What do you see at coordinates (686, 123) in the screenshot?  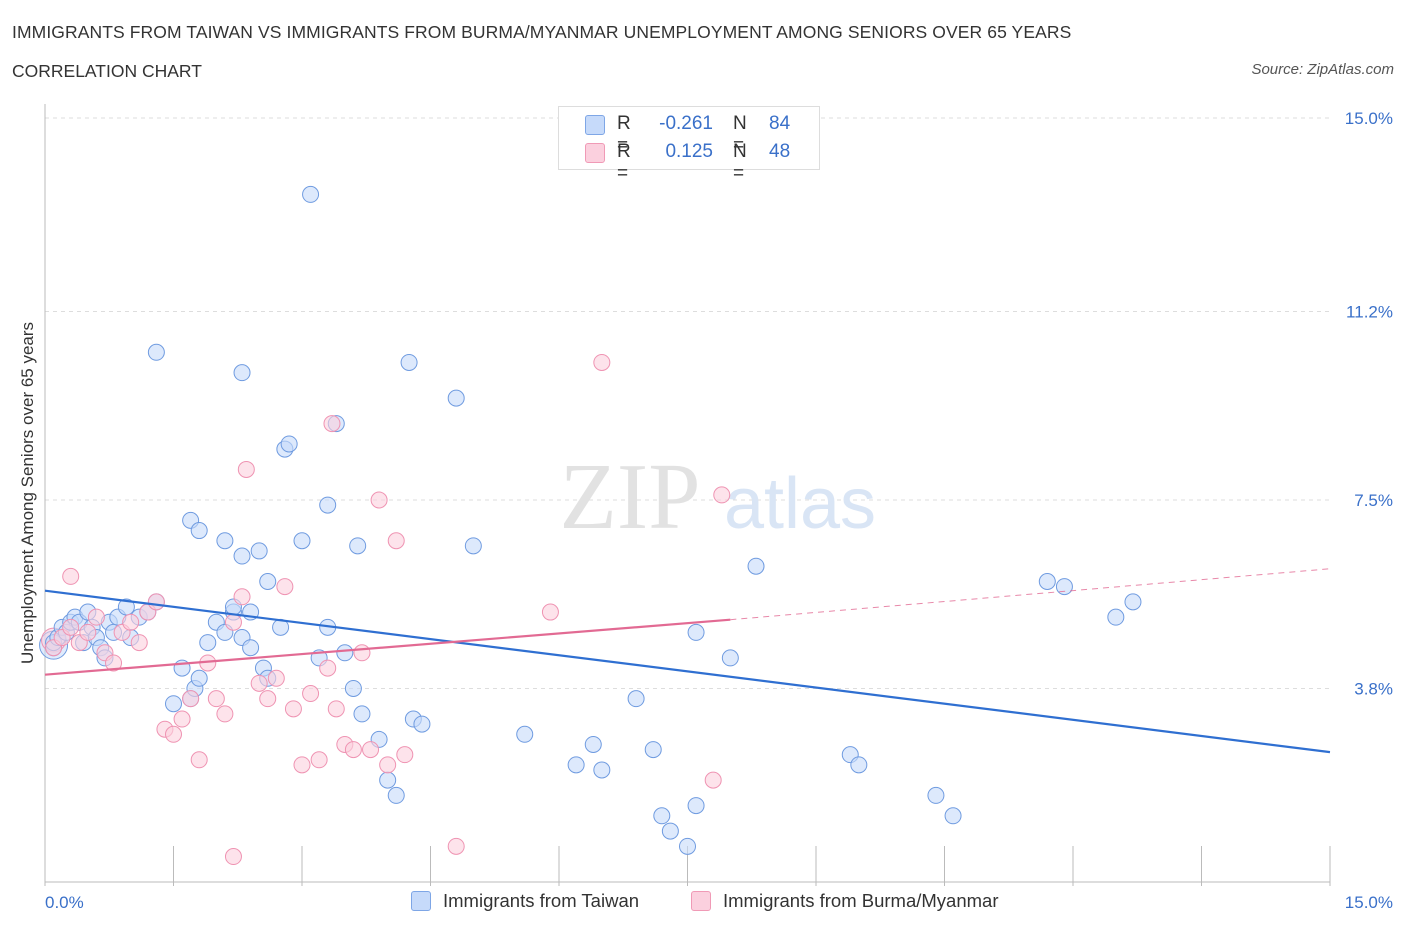 I see `r-value: -0.261` at bounding box center [686, 123].